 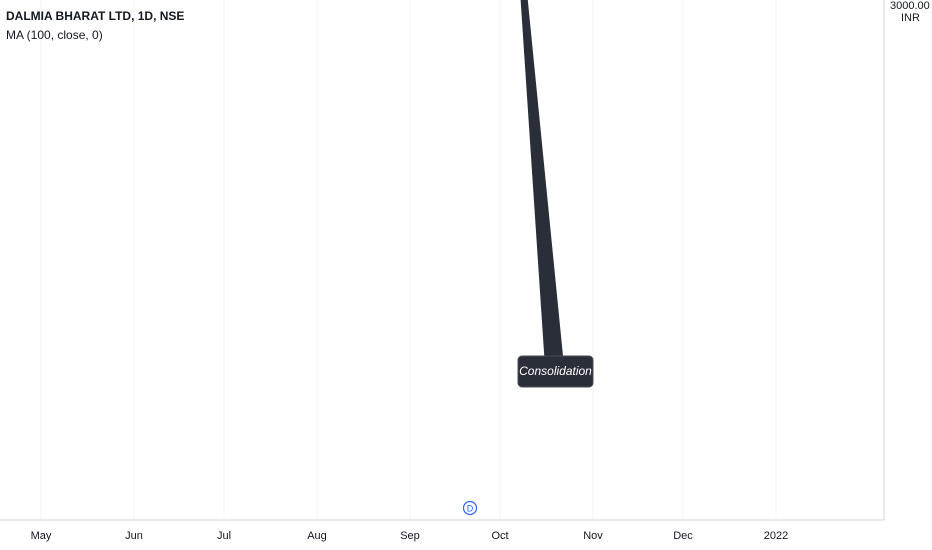 What do you see at coordinates (499, 536) in the screenshot?
I see `x-tick-label: Oct` at bounding box center [499, 536].